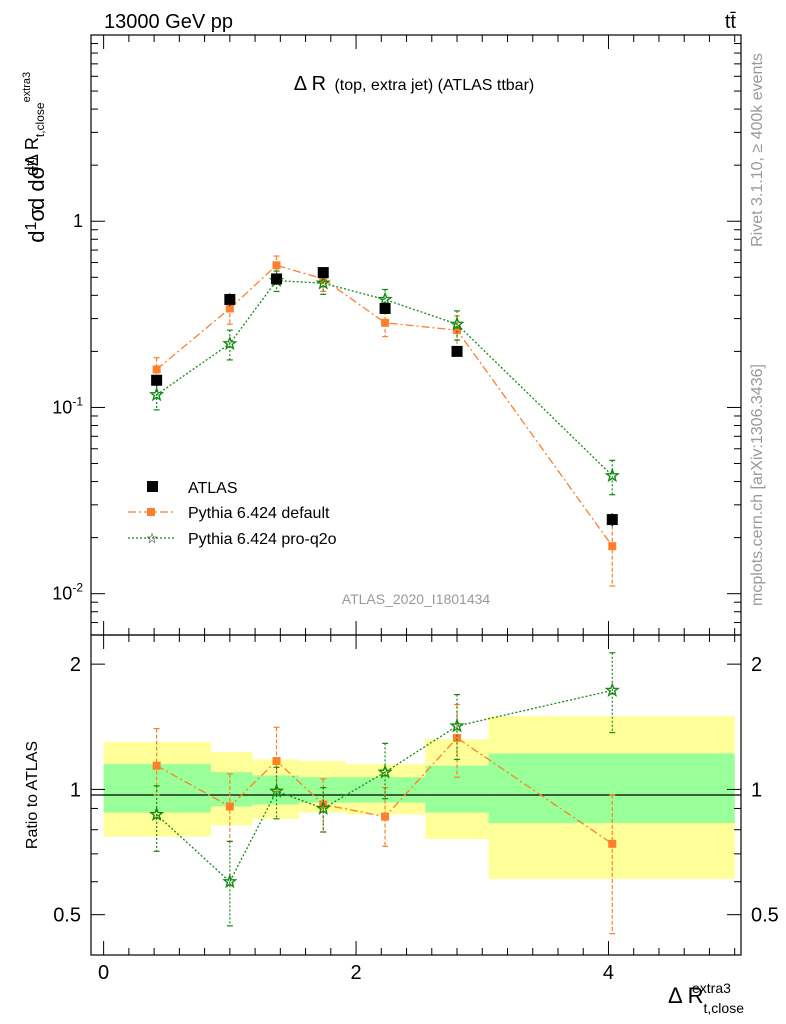 Image resolution: width=786 pixels, height=1024 pixels. I want to click on ratio-y-tick-label: 0.5, so click(67, 916).